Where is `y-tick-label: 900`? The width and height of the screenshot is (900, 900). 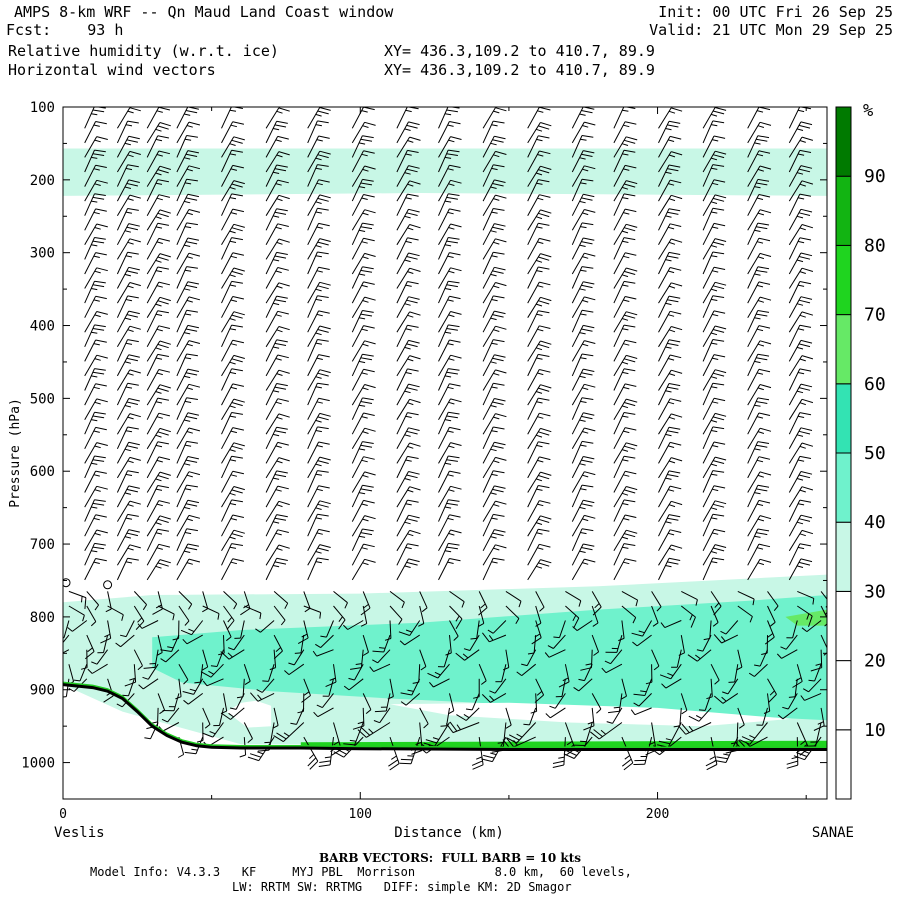
y-tick-label: 900 is located at coordinates (42, 691).